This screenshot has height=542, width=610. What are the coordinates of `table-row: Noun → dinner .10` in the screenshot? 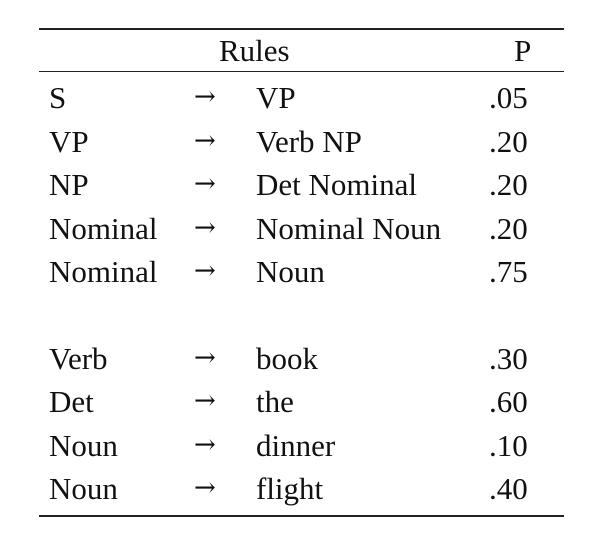 It's located at (301, 446).